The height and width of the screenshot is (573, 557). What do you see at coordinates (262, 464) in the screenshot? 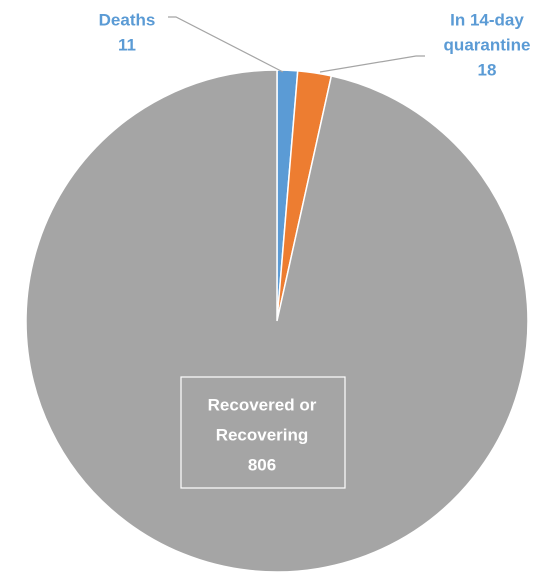
I see `data-label-value: 806` at bounding box center [262, 464].